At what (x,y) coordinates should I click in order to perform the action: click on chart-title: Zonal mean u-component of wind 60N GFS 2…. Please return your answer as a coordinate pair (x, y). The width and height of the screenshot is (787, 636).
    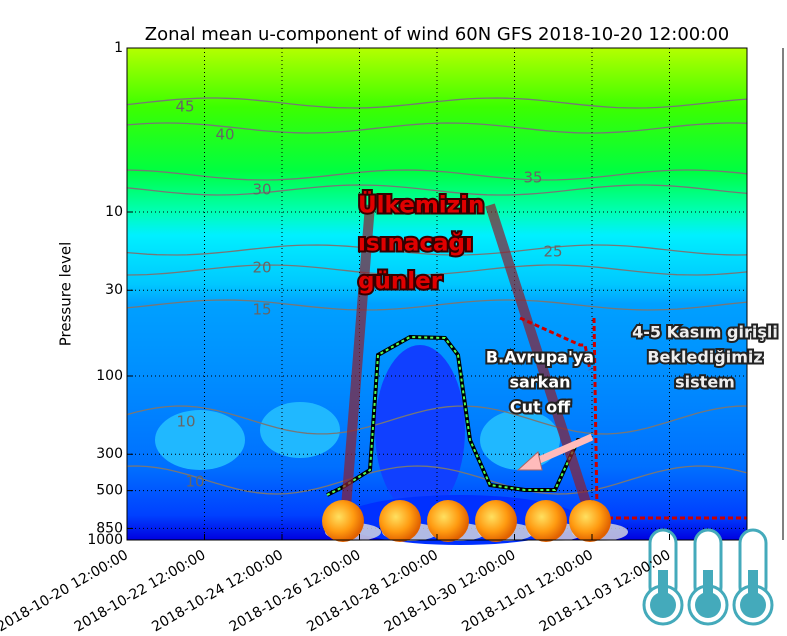
    Looking at the image, I should click on (437, 34).